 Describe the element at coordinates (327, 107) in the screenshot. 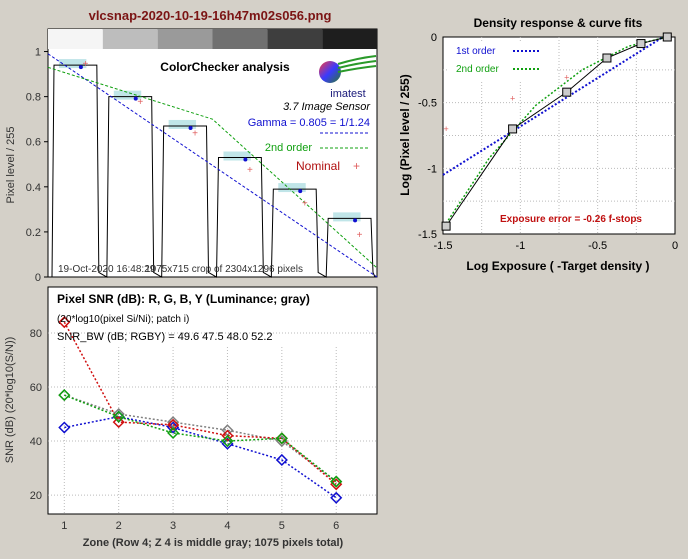

I see `sensor-label: 3.7 Image Sensor` at that location.